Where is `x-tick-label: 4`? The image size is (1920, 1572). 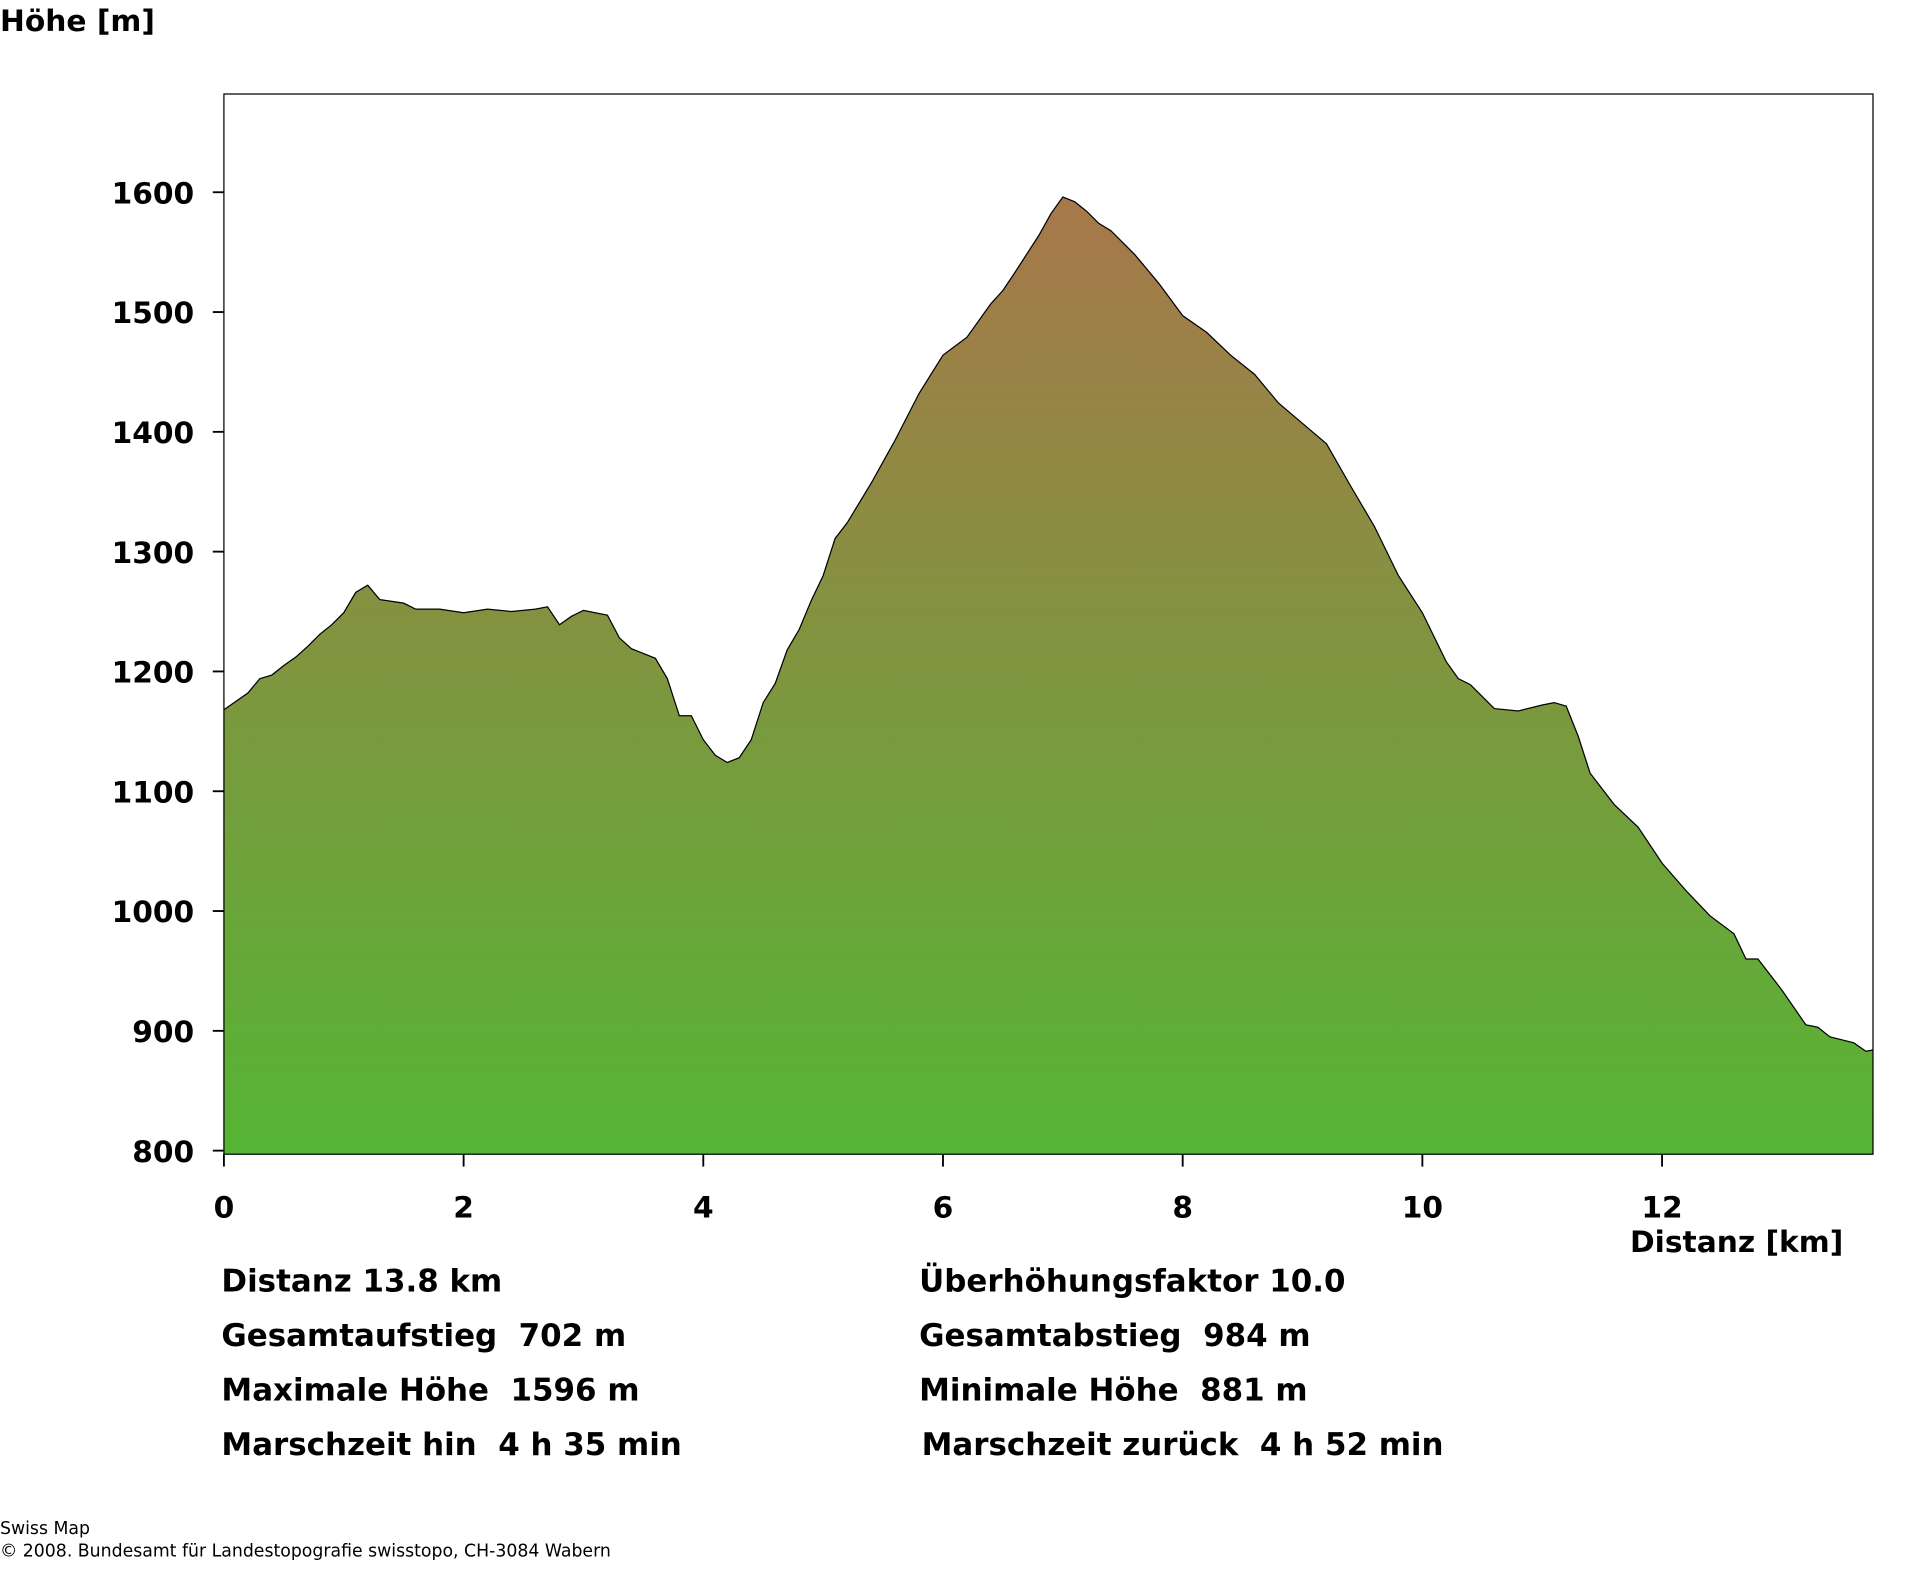 x-tick-label: 4 is located at coordinates (703, 1207).